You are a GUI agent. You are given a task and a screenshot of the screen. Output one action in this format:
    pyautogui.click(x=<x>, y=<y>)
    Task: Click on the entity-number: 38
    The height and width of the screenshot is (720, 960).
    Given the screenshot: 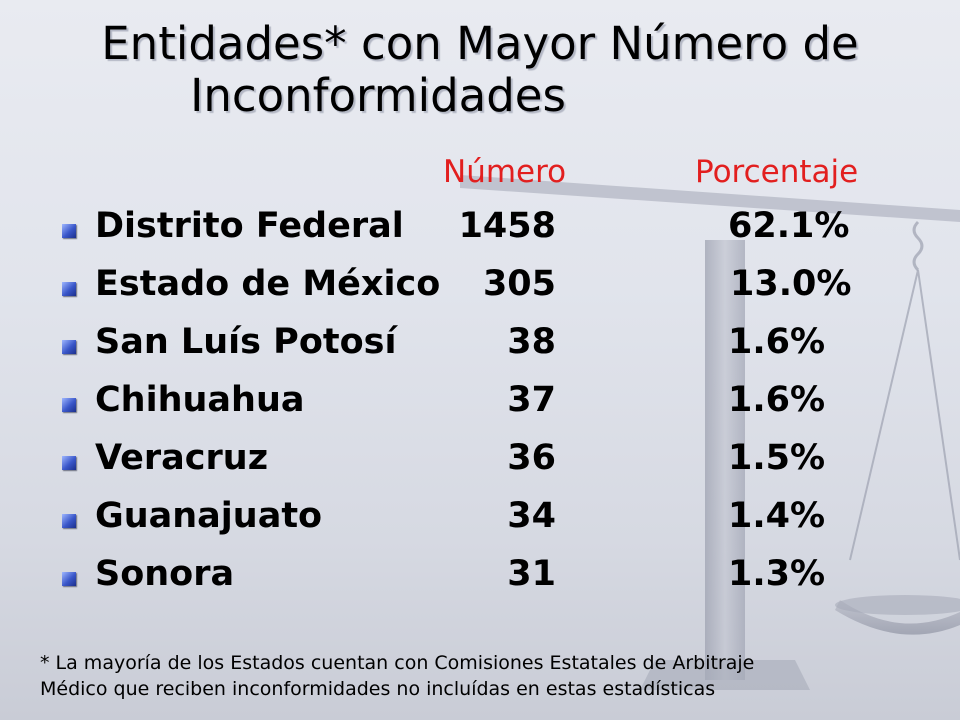 What is the action you would take?
    pyautogui.click(x=531, y=342)
    